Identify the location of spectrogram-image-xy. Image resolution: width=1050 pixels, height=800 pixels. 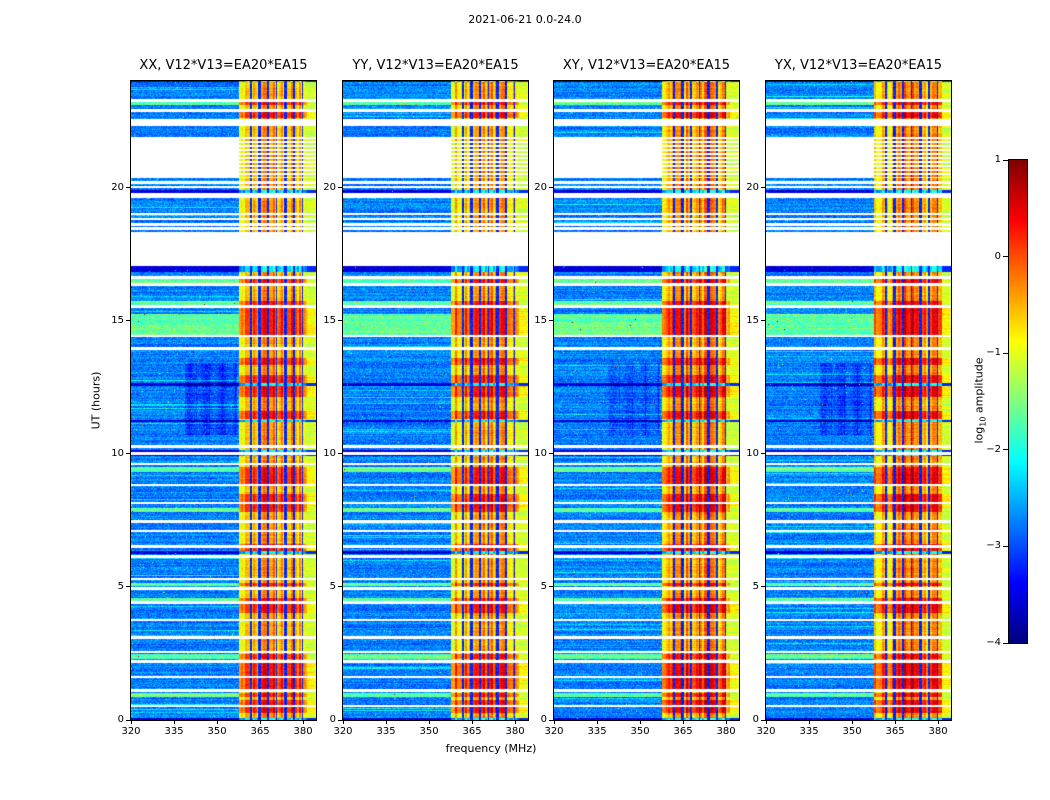
(646, 400).